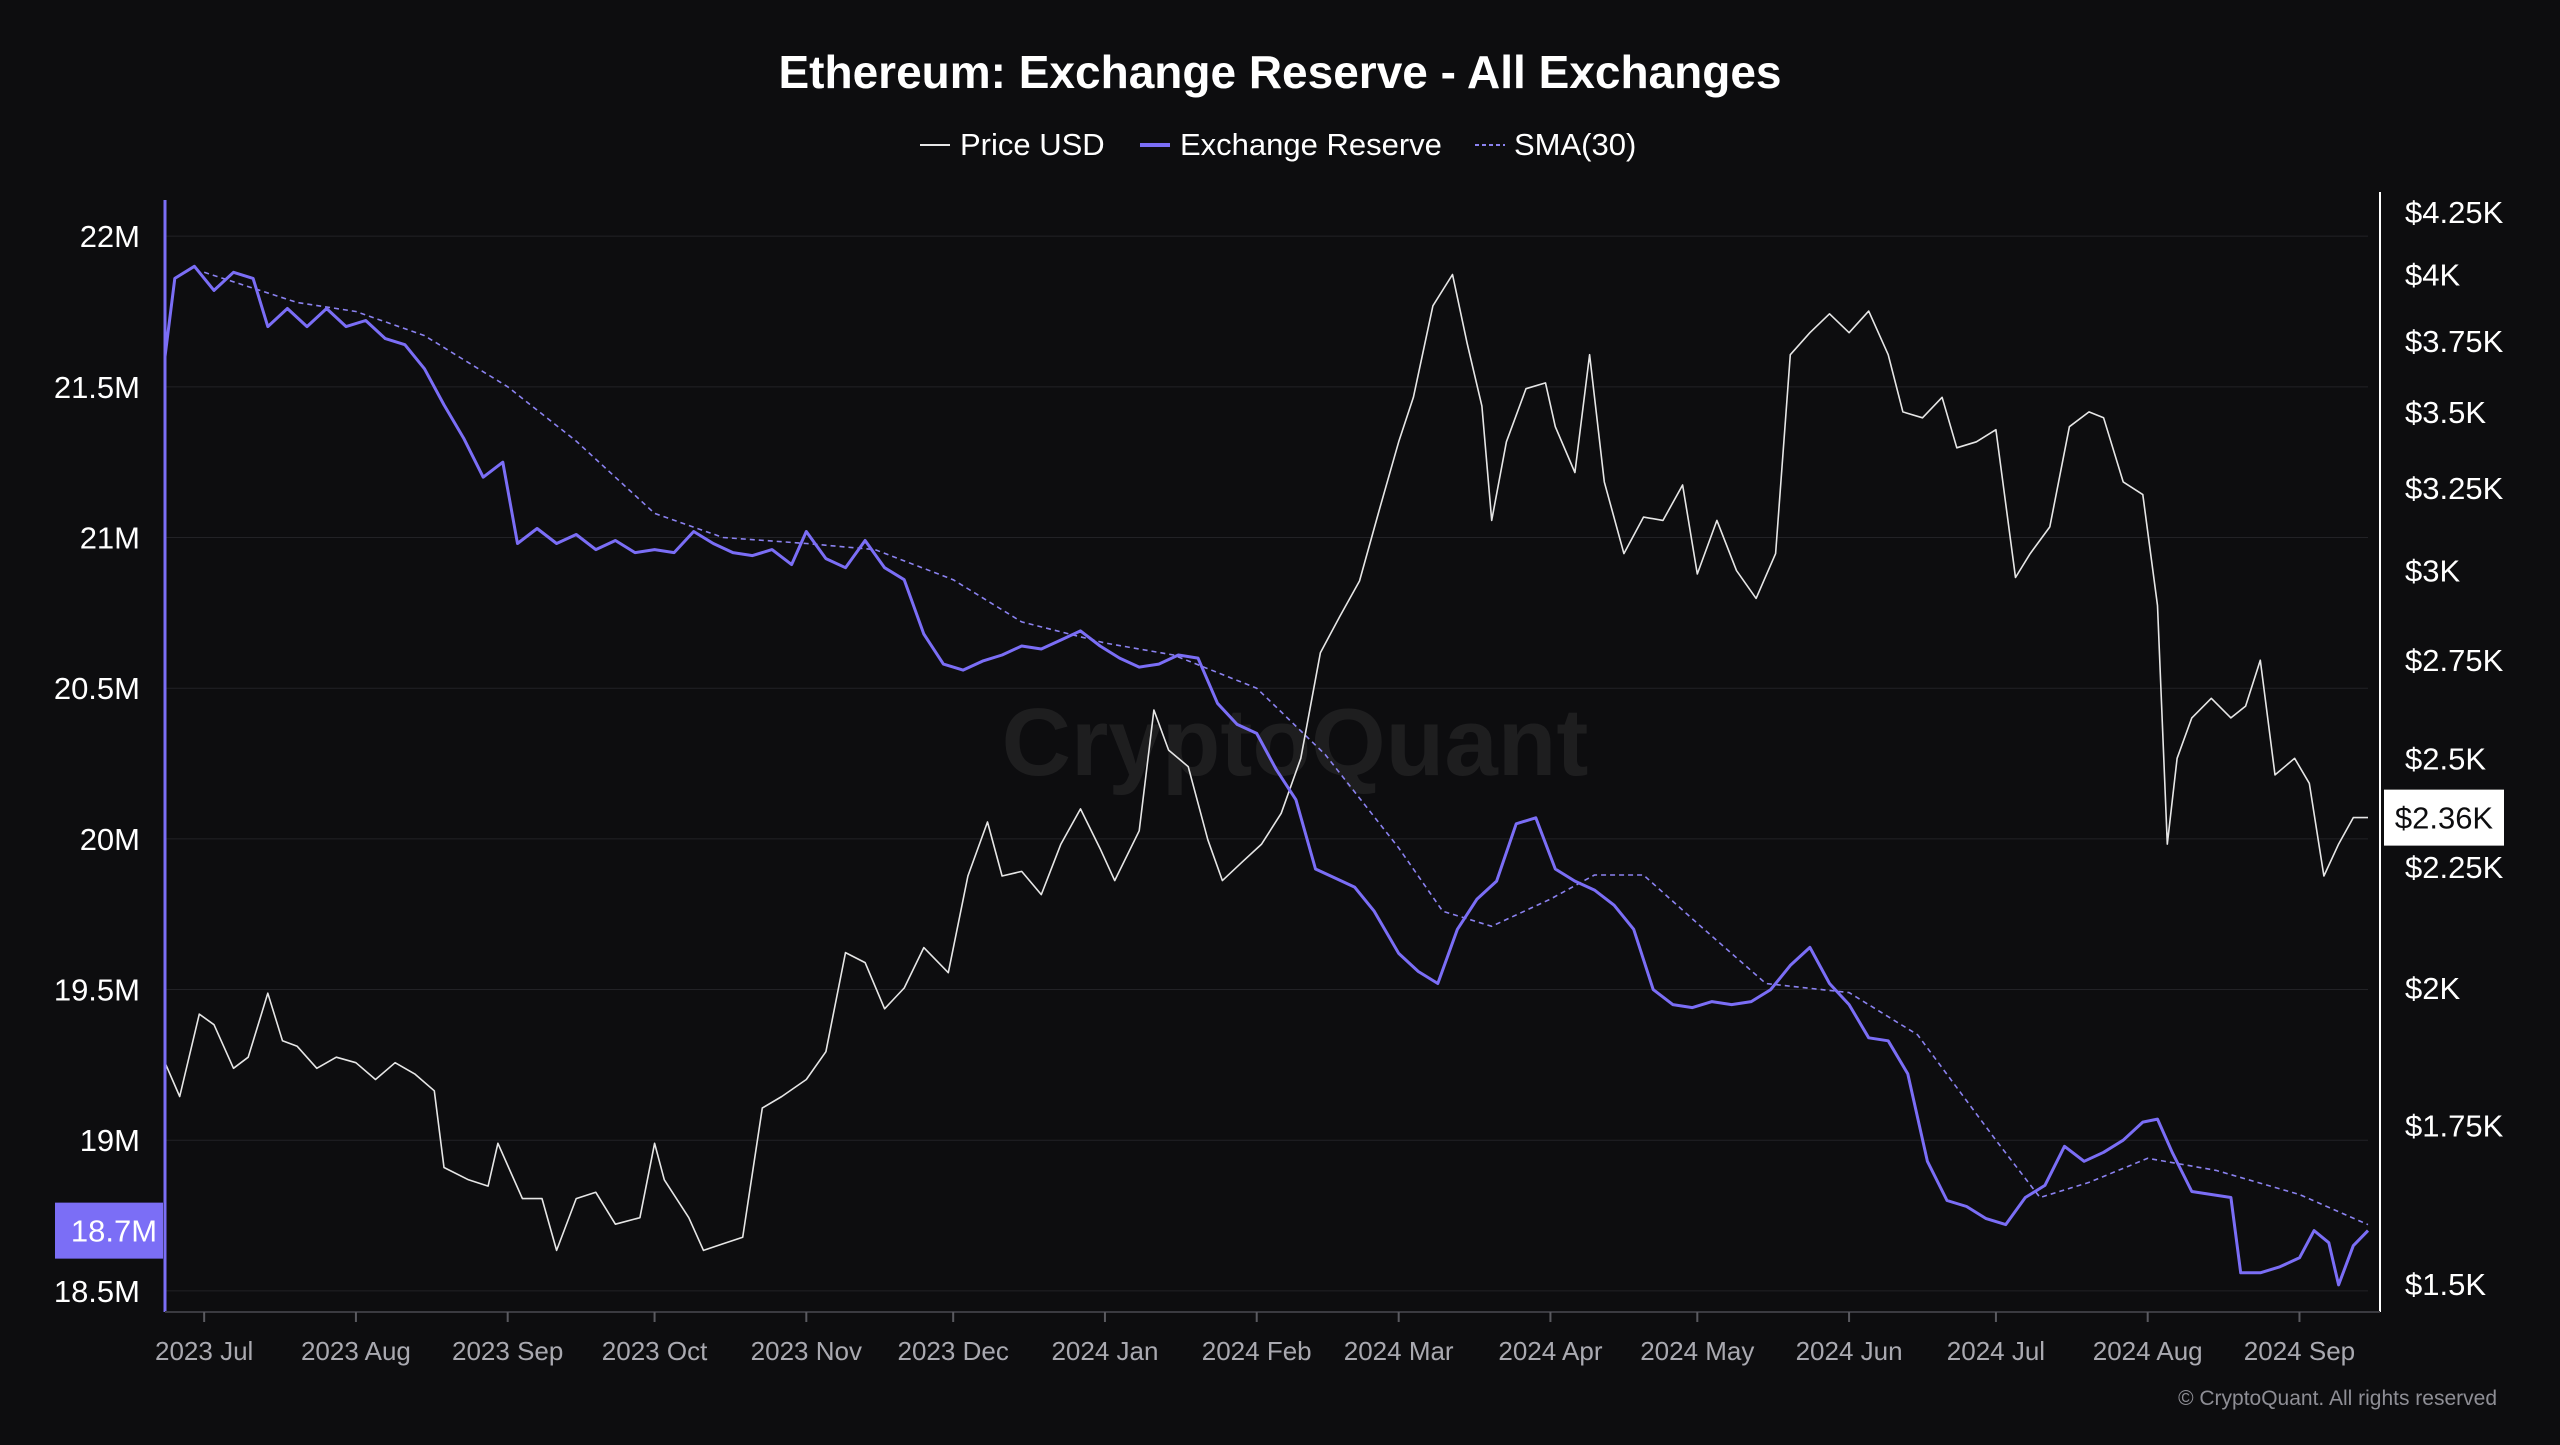 This screenshot has width=2560, height=1445. Describe the element at coordinates (2432, 571) in the screenshot. I see `y-right-tick-label: $3K` at that location.